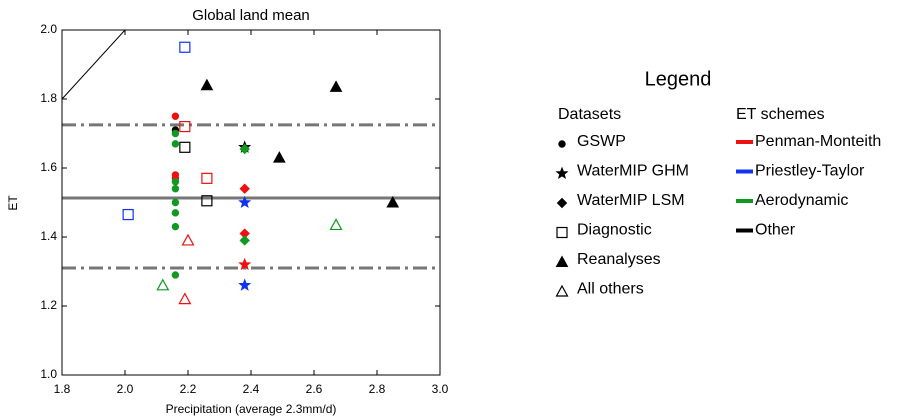  I want to click on y-tick-label: 1.2, so click(48, 305).